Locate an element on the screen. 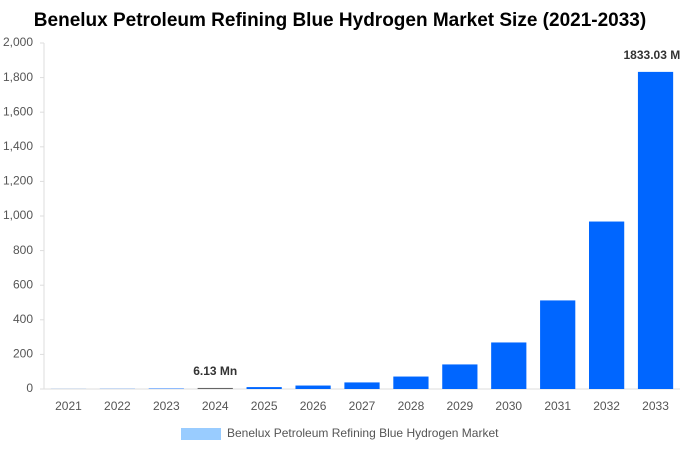 Image resolution: width=680 pixels, height=450 pixels. y-tick-label: 1,600 is located at coordinates (18, 111).